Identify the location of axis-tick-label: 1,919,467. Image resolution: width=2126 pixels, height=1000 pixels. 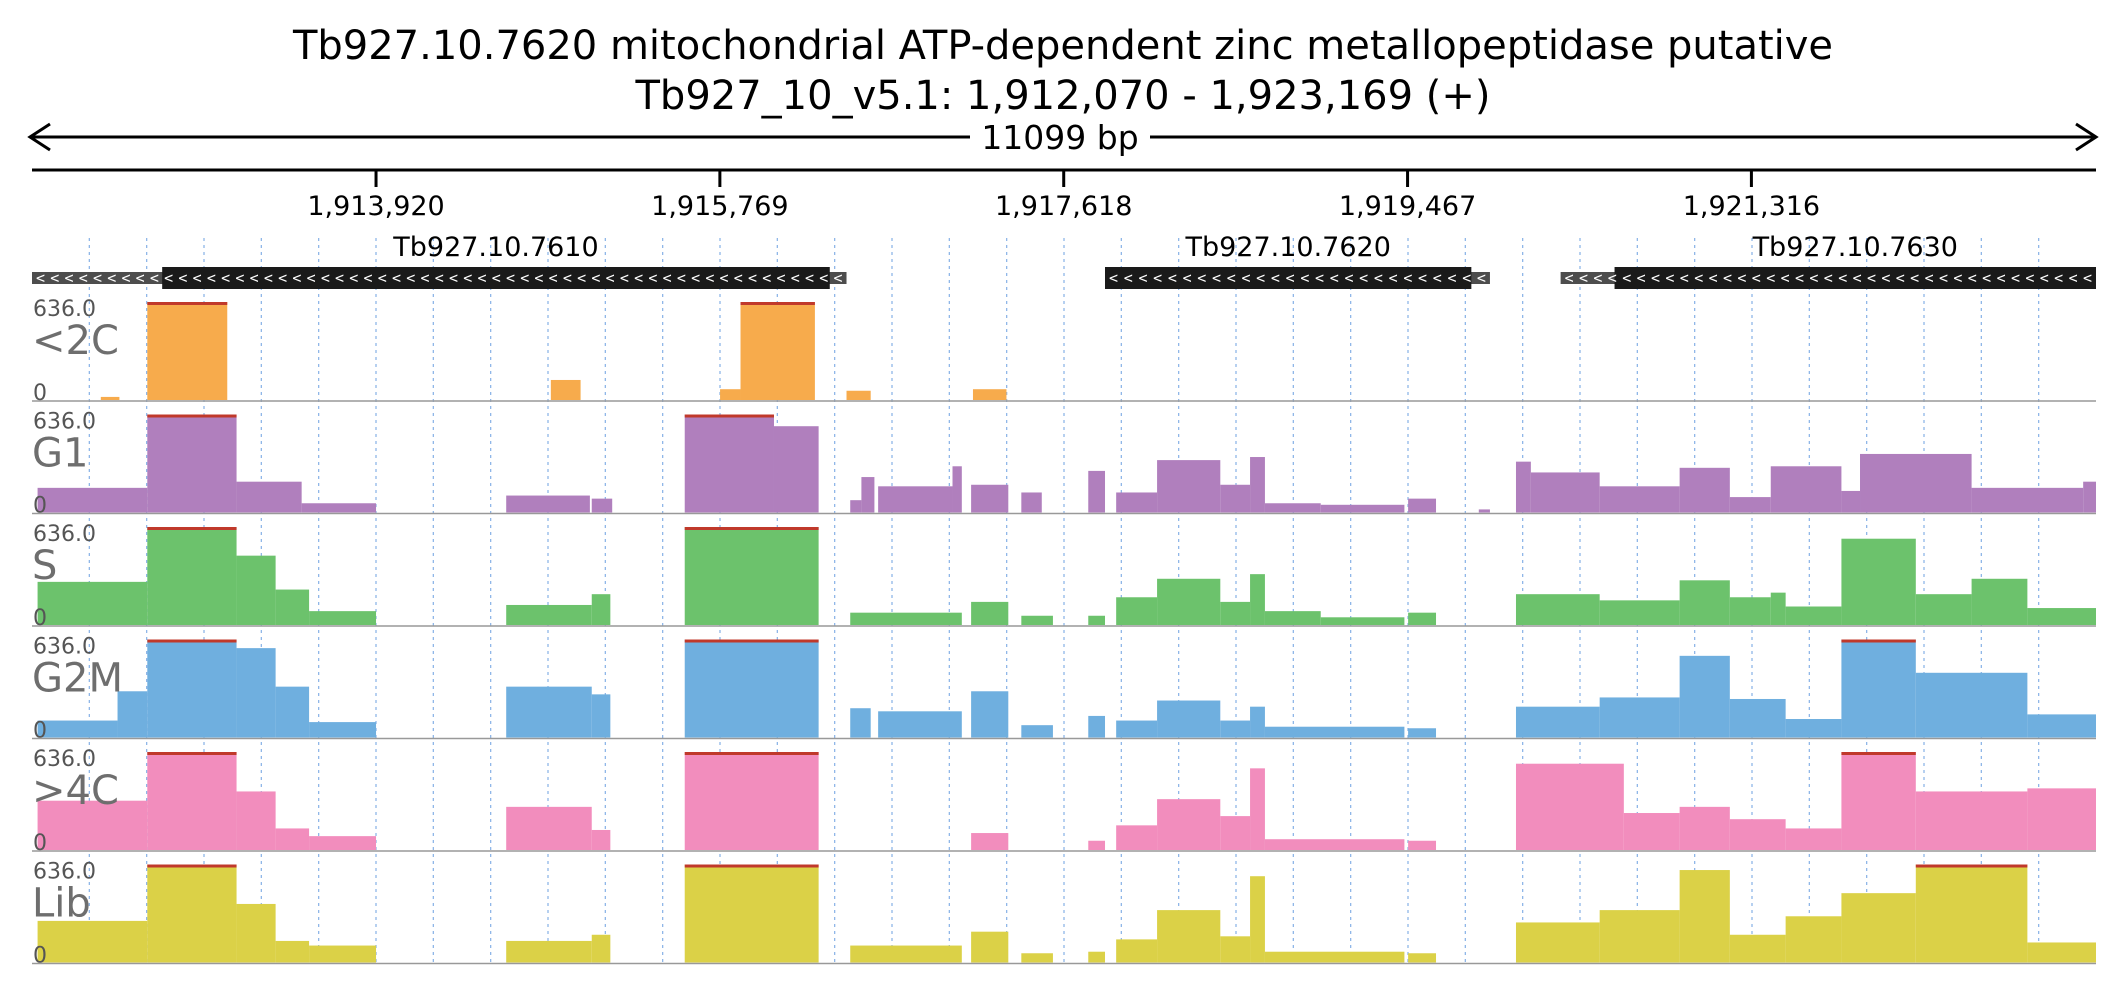
(1407, 206).